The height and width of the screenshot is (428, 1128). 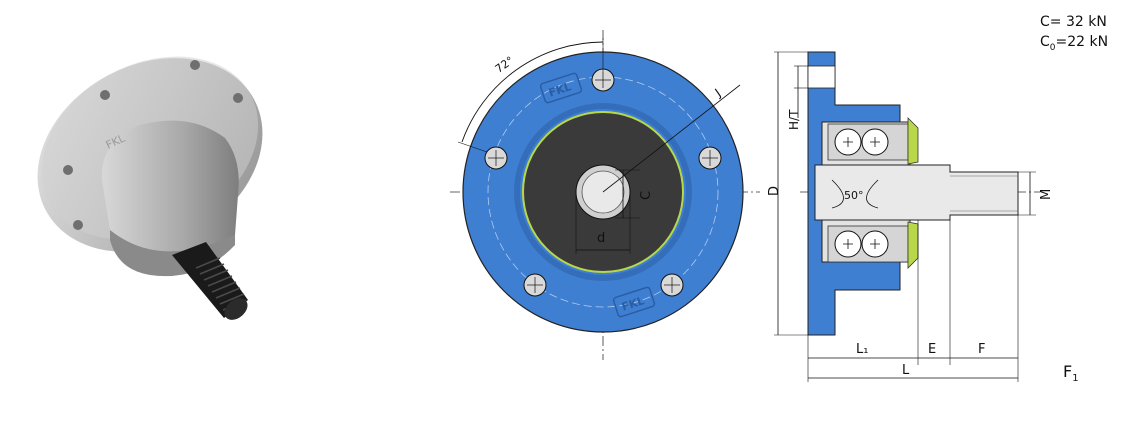 I want to click on dim-e-label: E, so click(x=932, y=349).